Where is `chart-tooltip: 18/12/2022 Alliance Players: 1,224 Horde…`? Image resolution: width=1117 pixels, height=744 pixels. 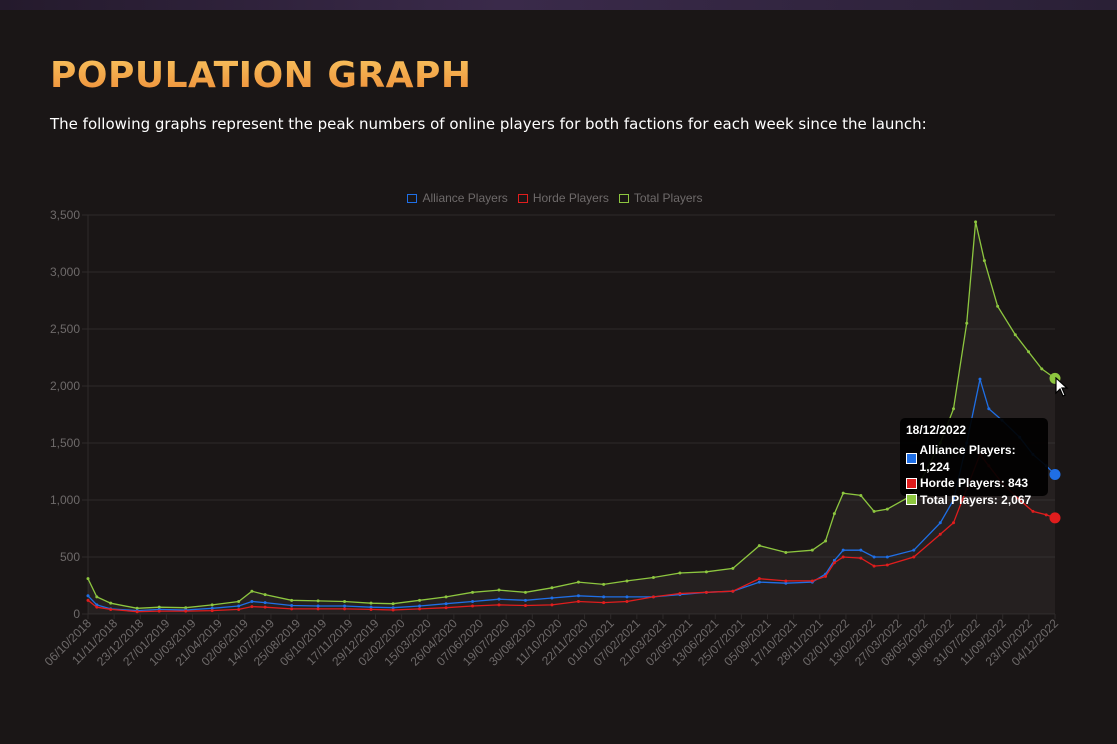 chart-tooltip: 18/12/2022 Alliance Players: 1,224 Horde… is located at coordinates (974, 462).